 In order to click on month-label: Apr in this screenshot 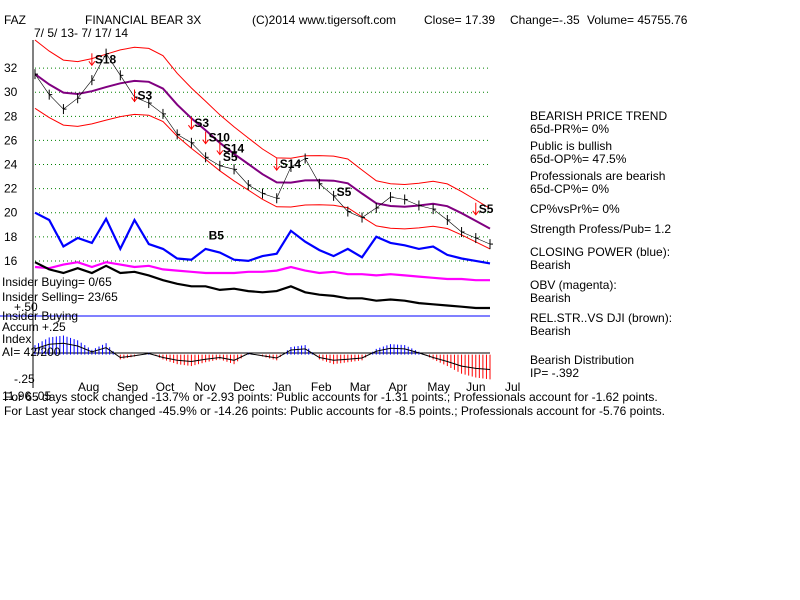, I will do `click(398, 387)`.